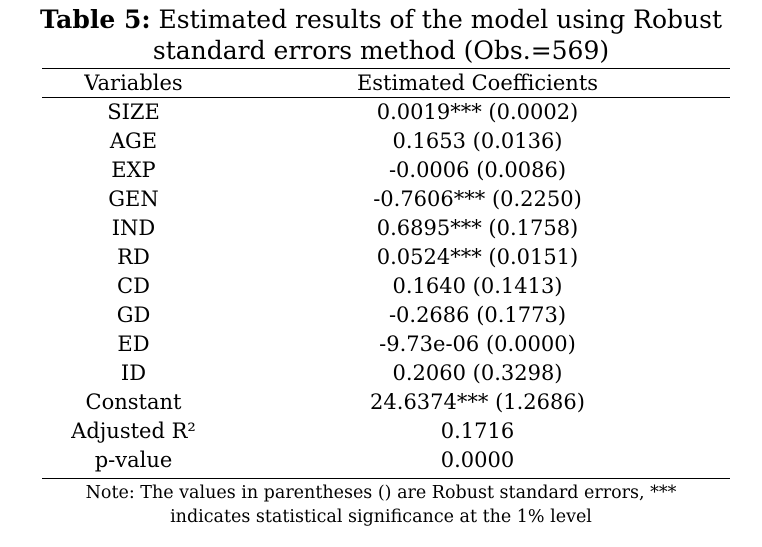 The image size is (762, 547). Describe the element at coordinates (386, 431) in the screenshot. I see `table-row: Adjusted R² 0.1716` at that location.